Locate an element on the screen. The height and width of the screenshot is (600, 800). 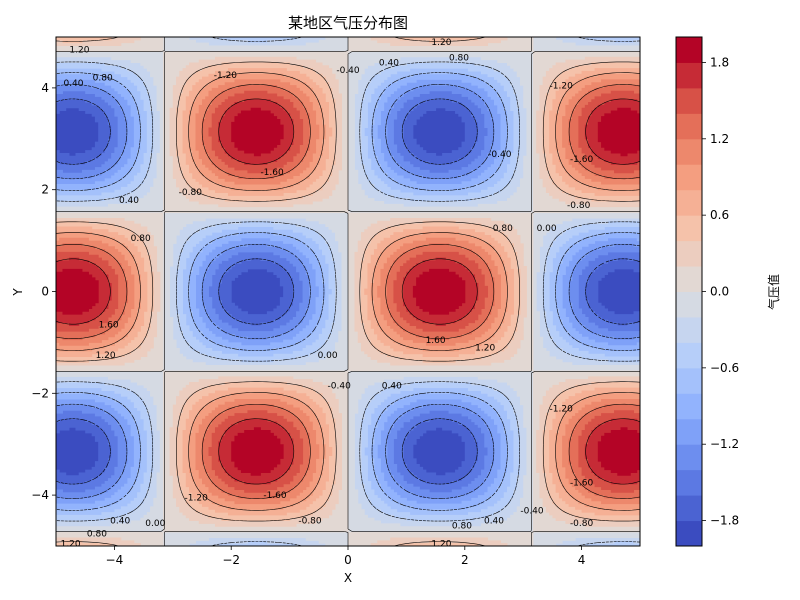
contour-label-31: -0.80 is located at coordinates (310, 522).